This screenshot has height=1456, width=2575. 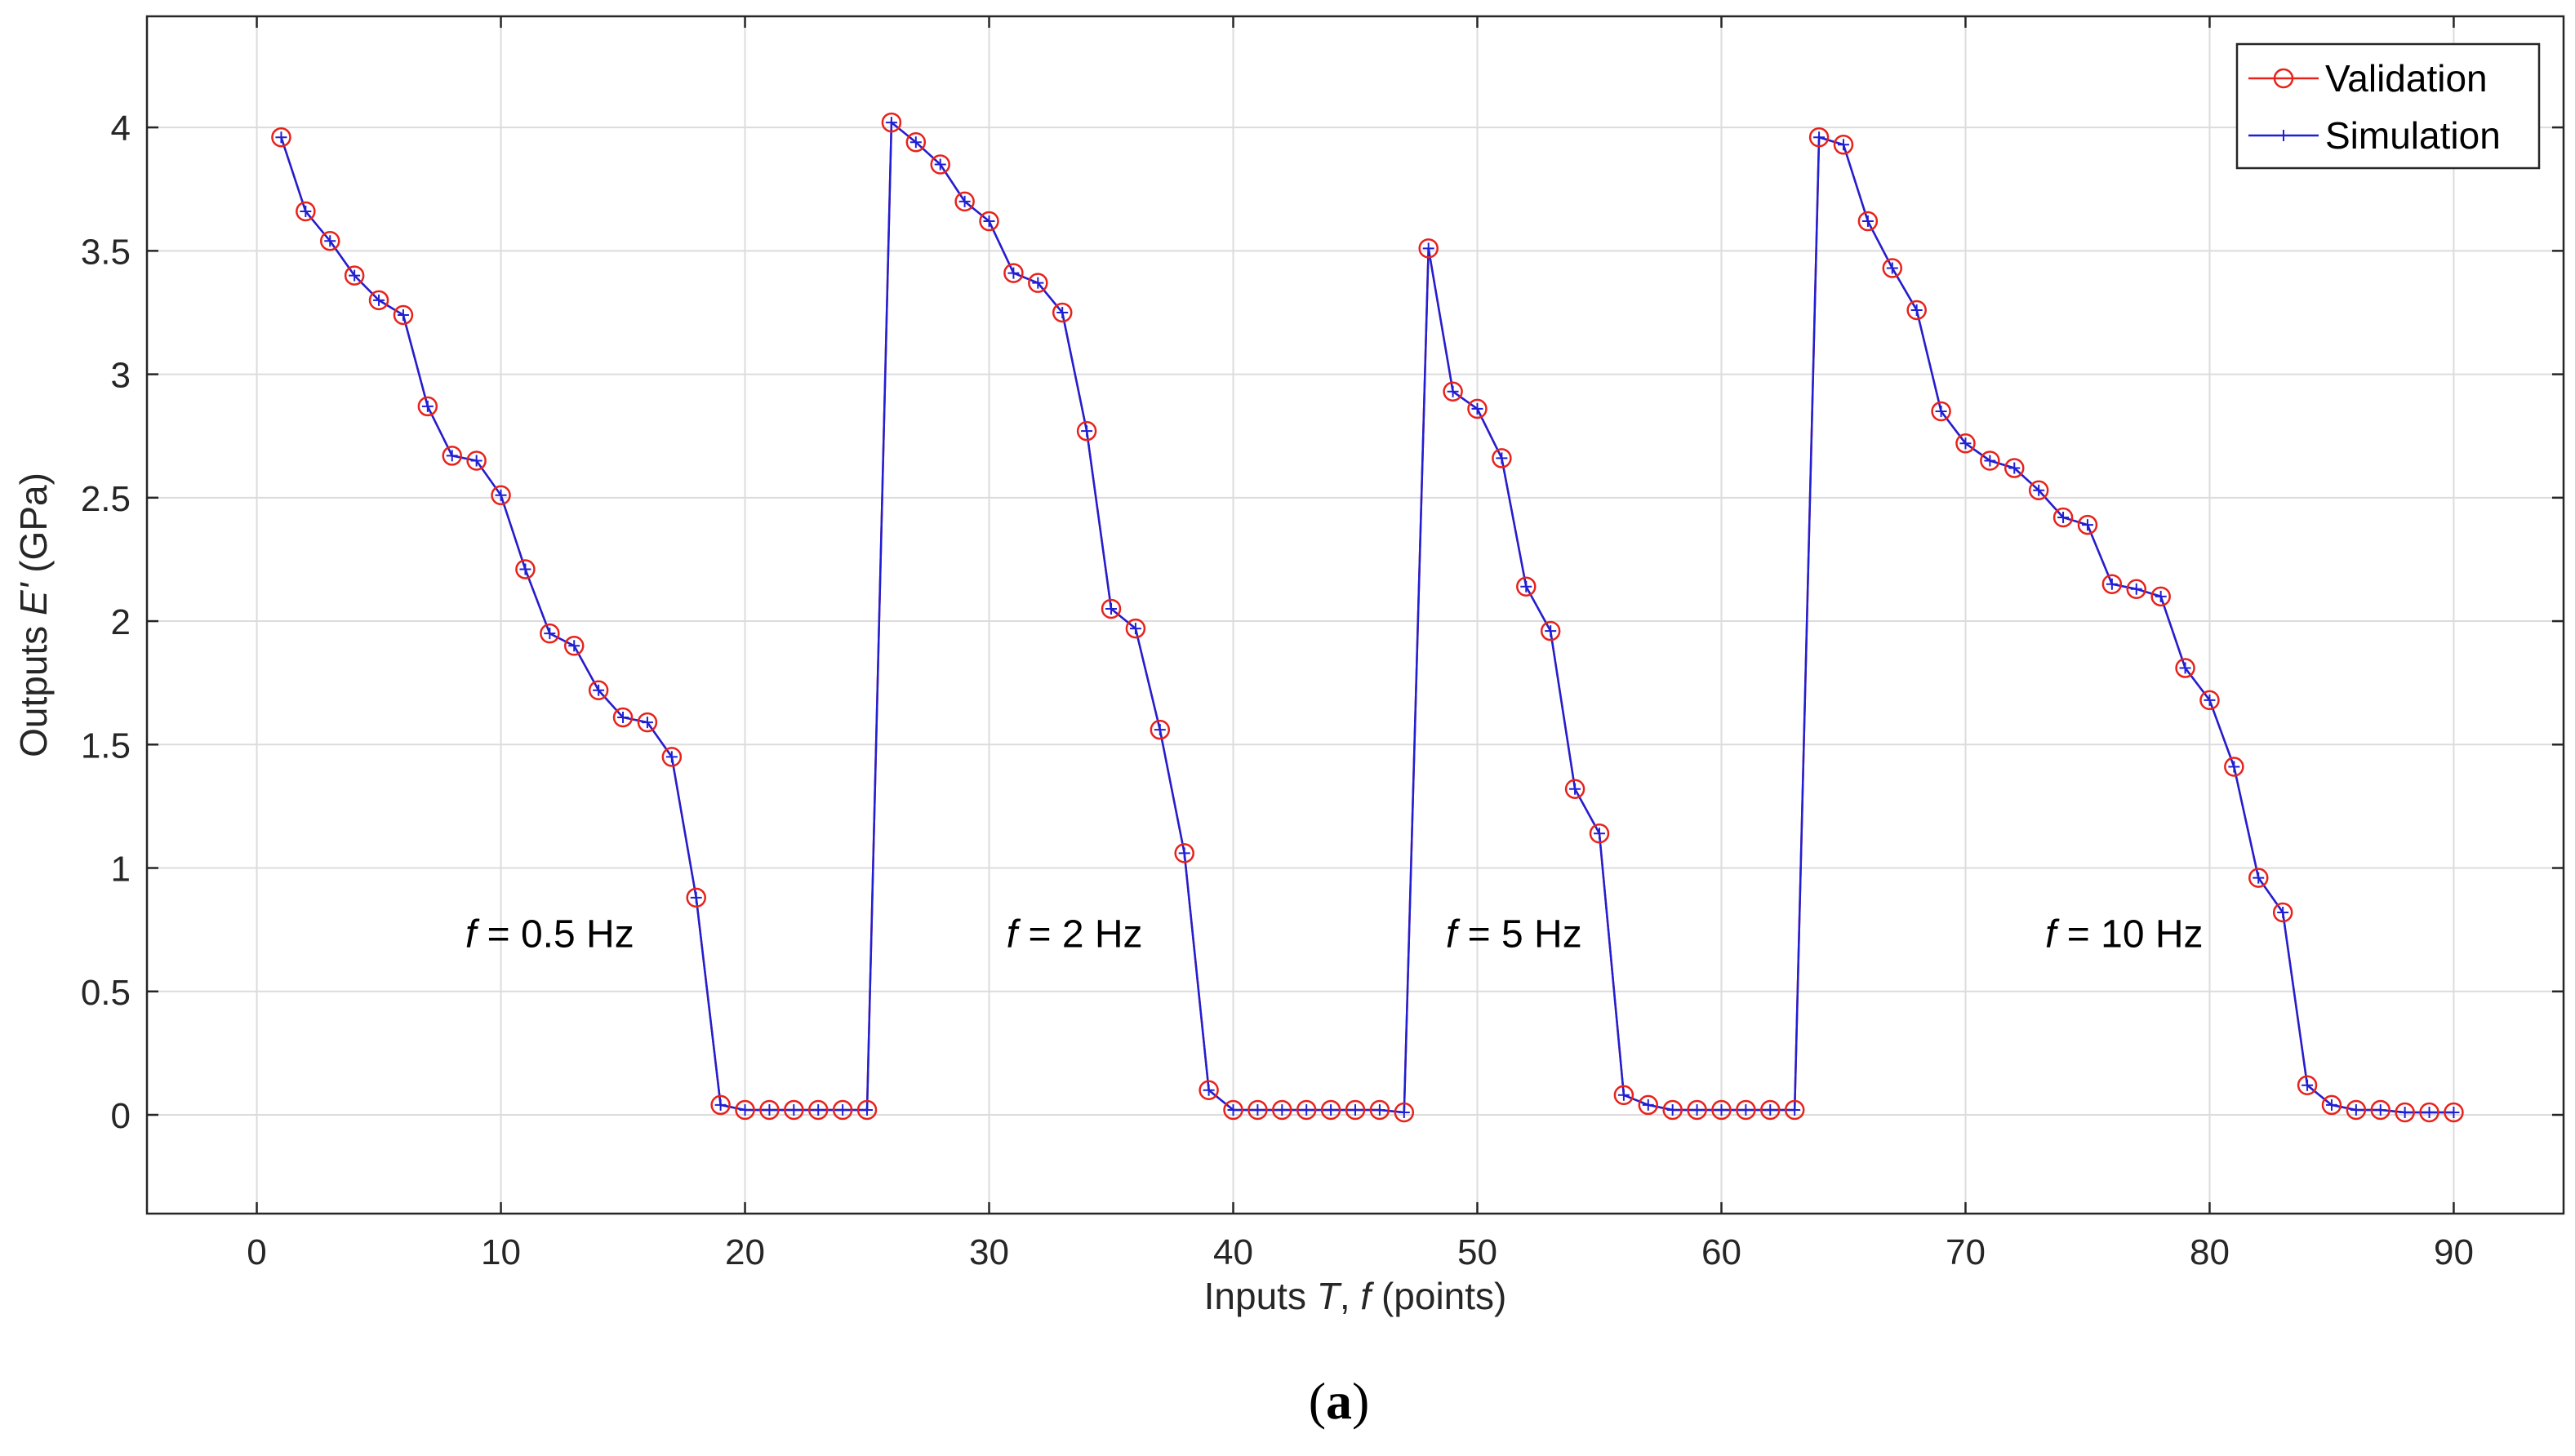 What do you see at coordinates (2283, 79) in the screenshot?
I see `legend-marker-validation` at bounding box center [2283, 79].